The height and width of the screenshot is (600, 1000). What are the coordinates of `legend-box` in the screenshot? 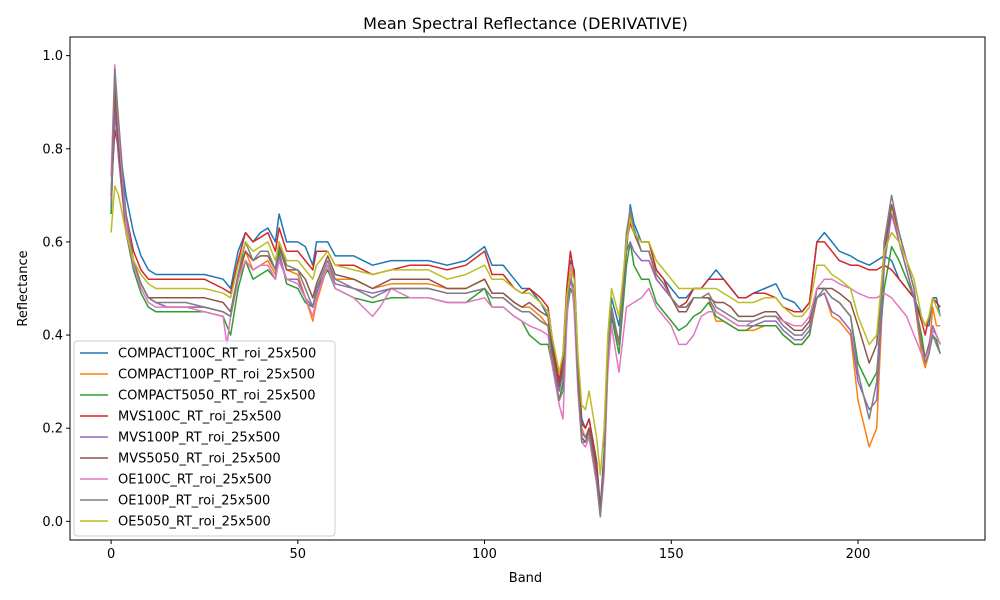 It's located at (204, 438).